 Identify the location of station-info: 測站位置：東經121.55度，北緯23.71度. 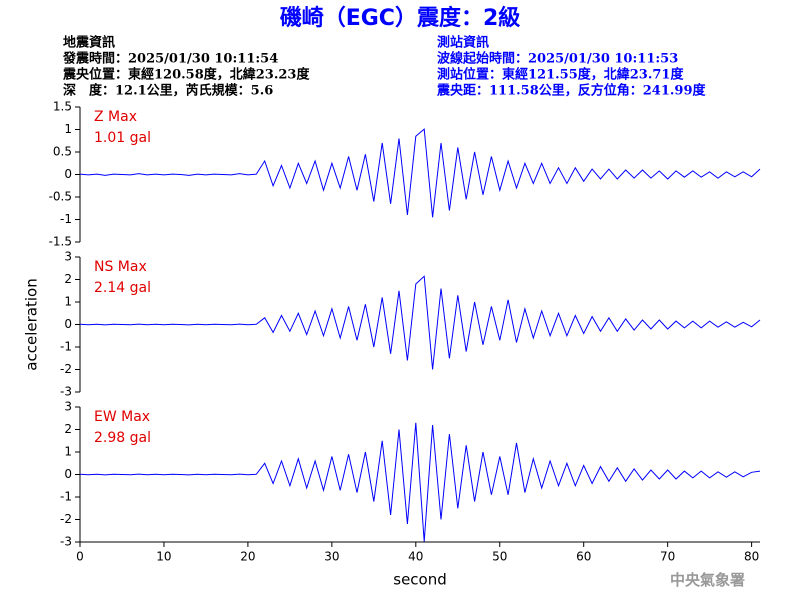
(560, 75).